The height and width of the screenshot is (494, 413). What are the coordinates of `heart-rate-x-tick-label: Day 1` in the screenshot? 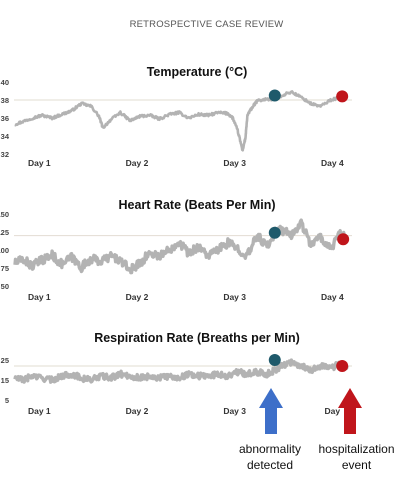 It's located at (39, 297).